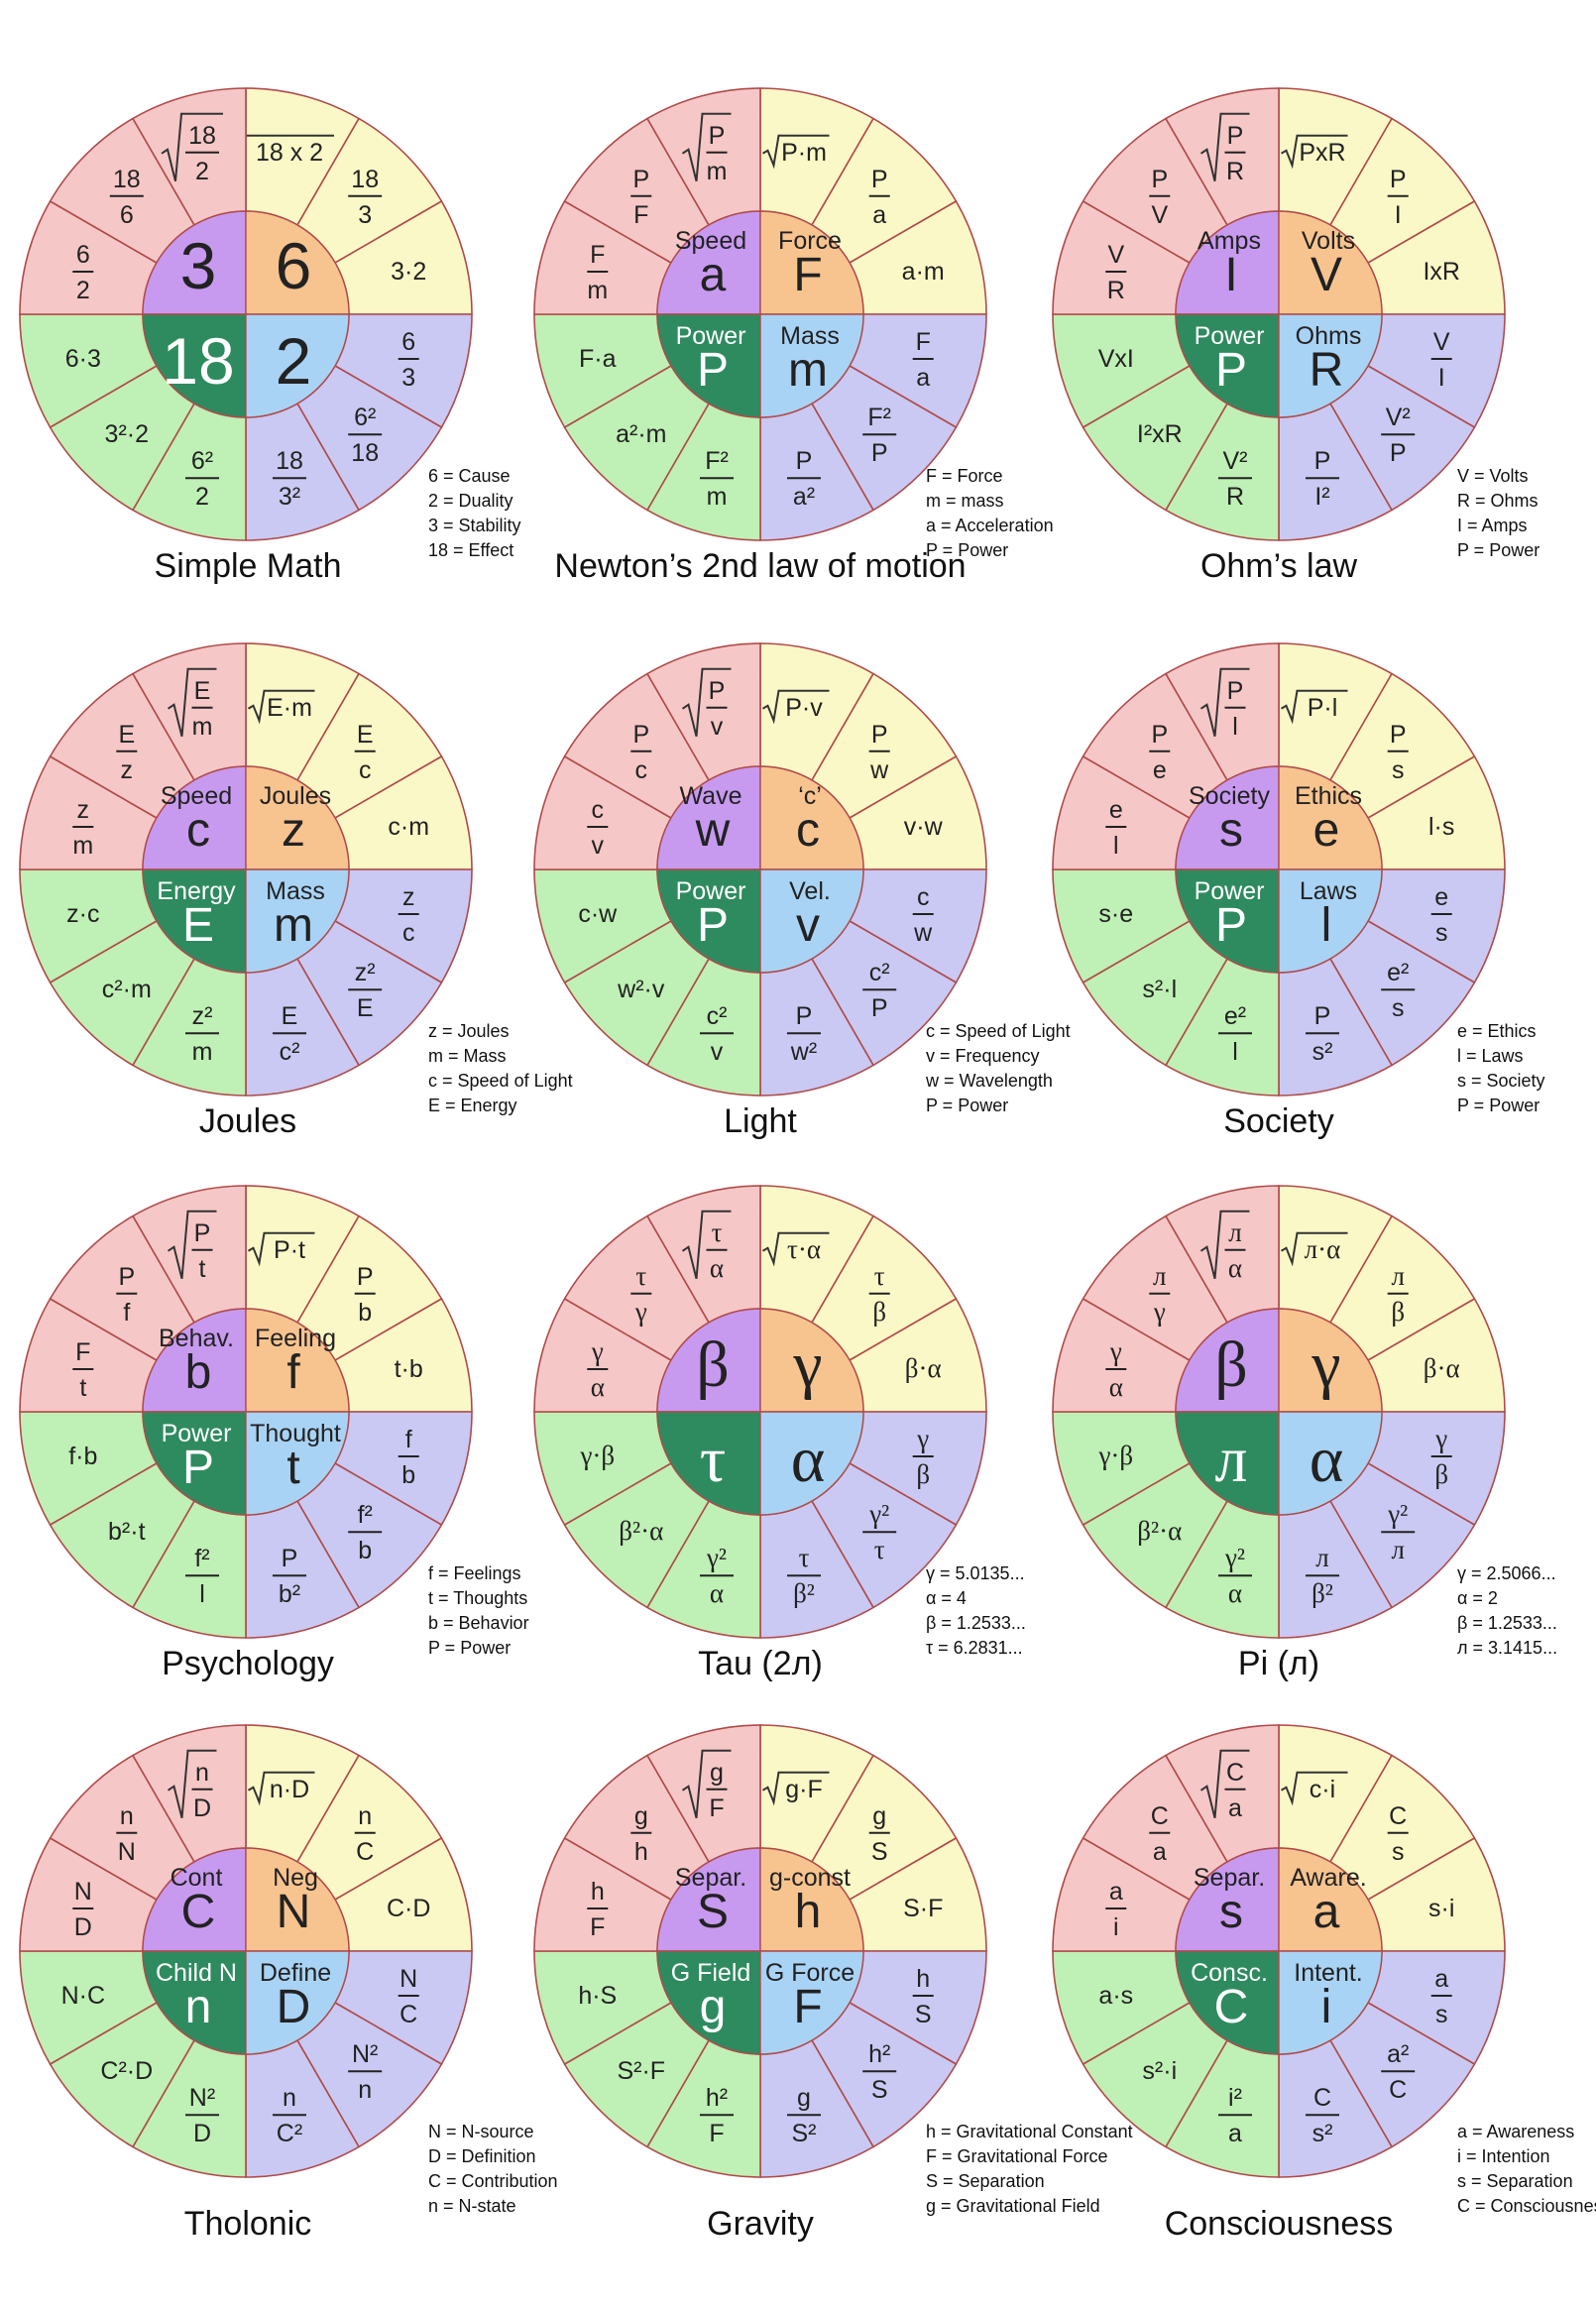 This screenshot has height=2311, width=1596. What do you see at coordinates (986, 2181) in the screenshot?
I see `legend-line: S = Separation` at bounding box center [986, 2181].